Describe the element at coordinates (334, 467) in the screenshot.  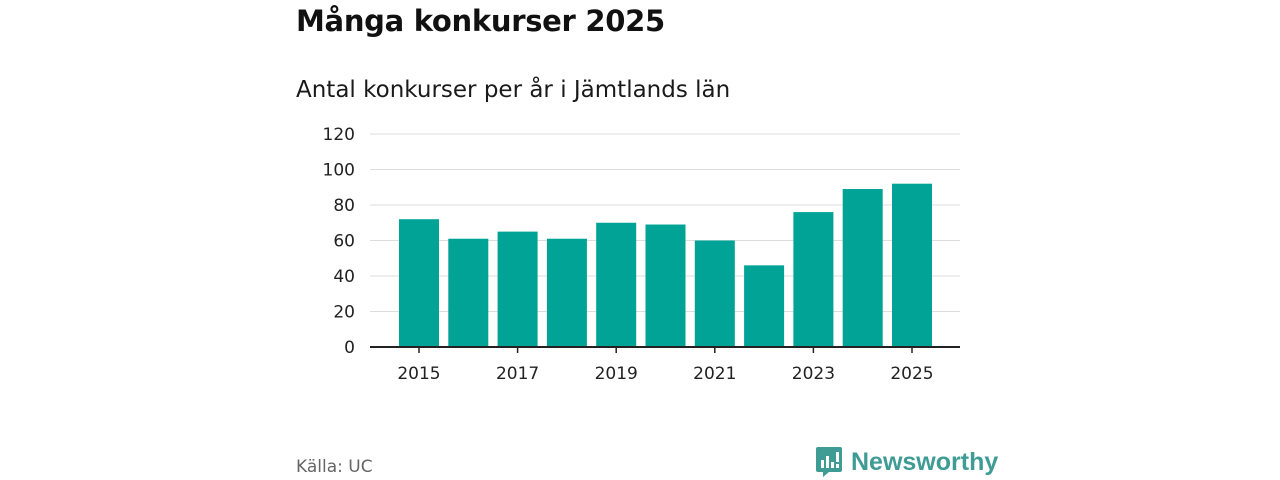
I see `source-label: Källa: UC` at that location.